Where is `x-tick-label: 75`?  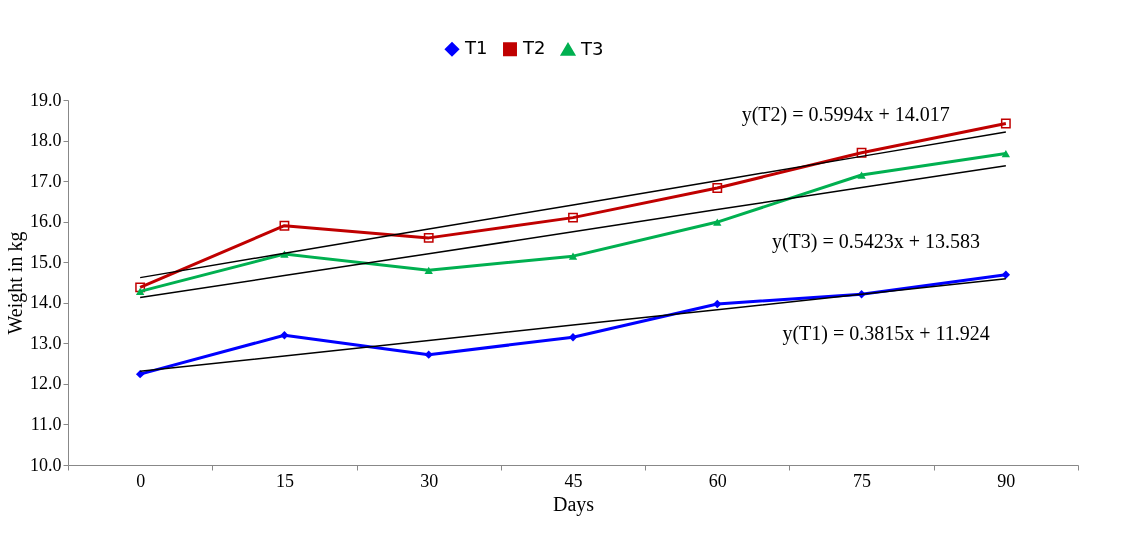
x-tick-label: 75 is located at coordinates (862, 480).